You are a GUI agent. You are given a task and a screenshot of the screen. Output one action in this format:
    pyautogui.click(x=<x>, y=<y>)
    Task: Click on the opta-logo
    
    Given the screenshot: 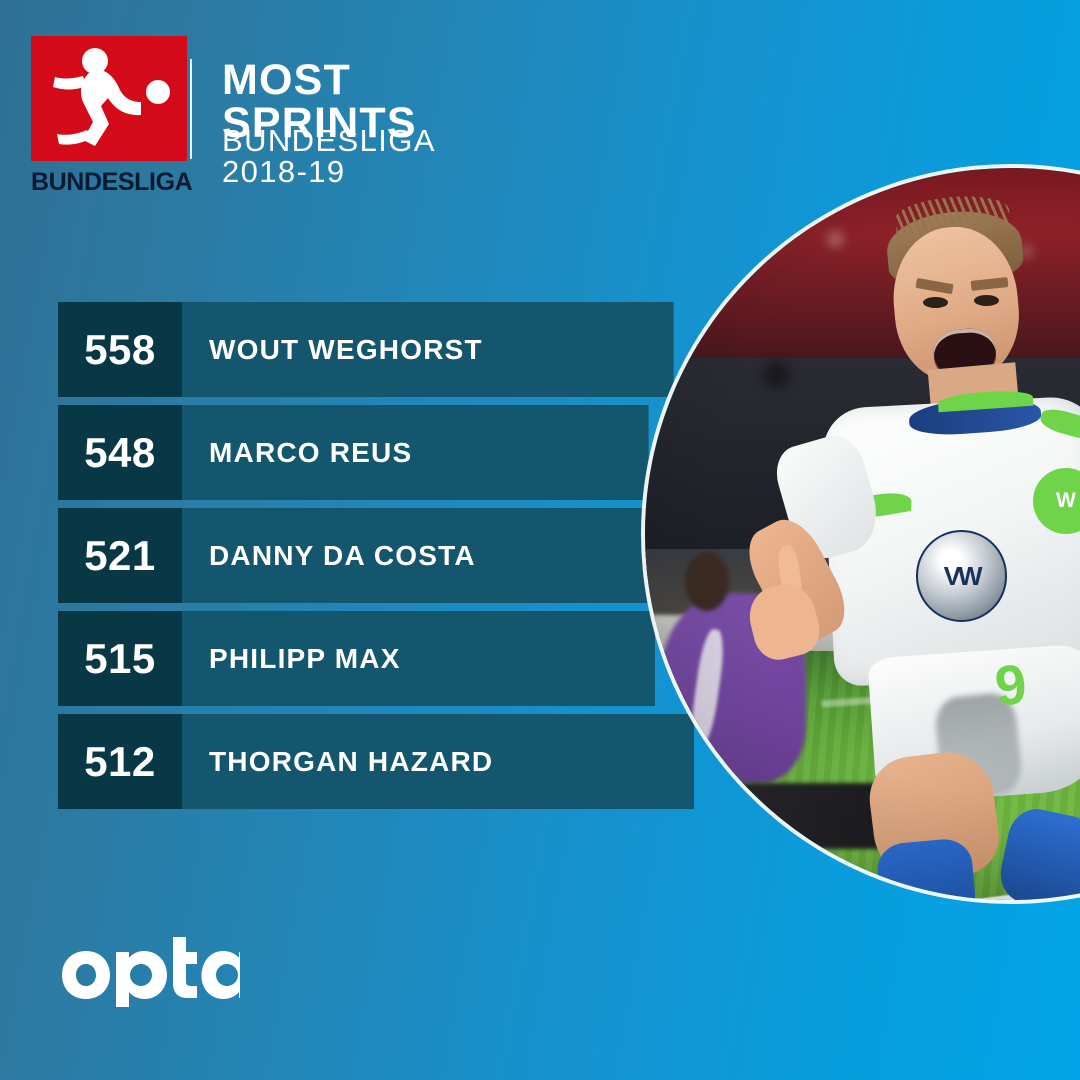 What is the action you would take?
    pyautogui.click(x=150, y=971)
    